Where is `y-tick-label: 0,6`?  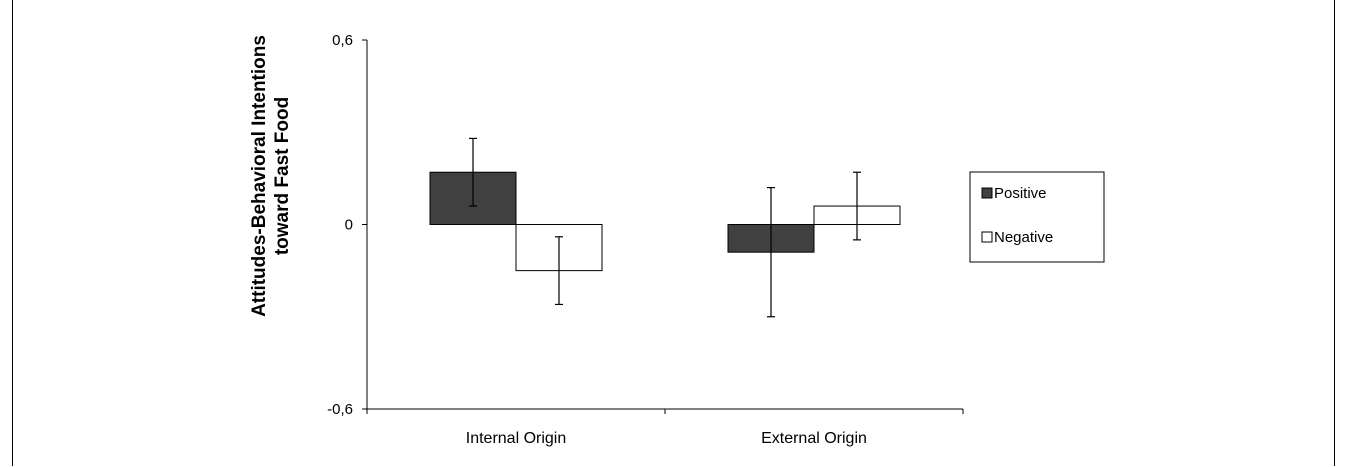 y-tick-label: 0,6 is located at coordinates (342, 40).